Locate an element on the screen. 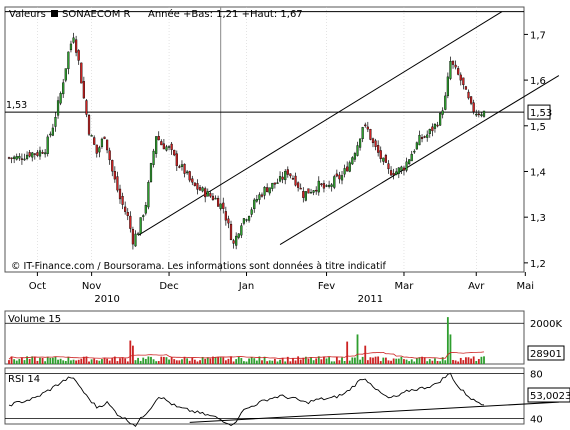 The height and width of the screenshot is (430, 570). rsi-axis: 40 80 53,0023 is located at coordinates (548, 397).